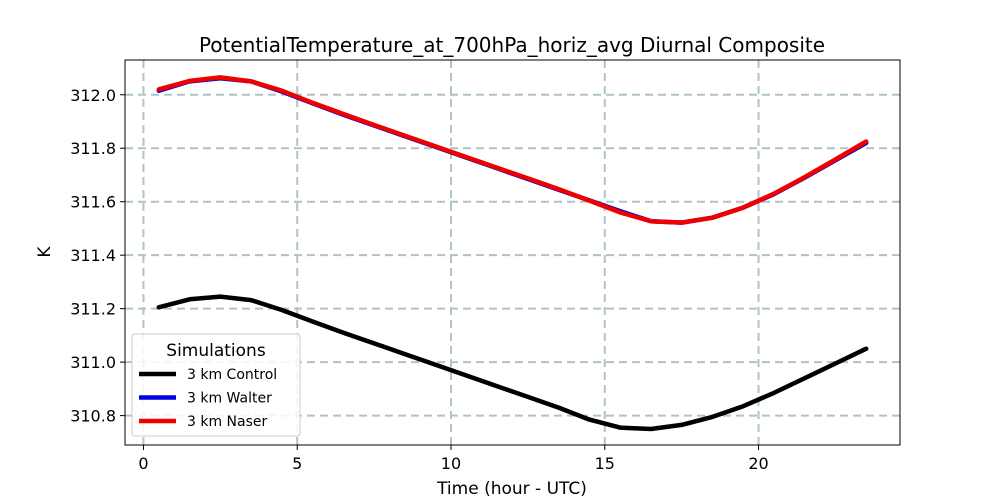 This screenshot has width=1000, height=500. I want to click on y-tick-label: 312.0, so click(93, 95).